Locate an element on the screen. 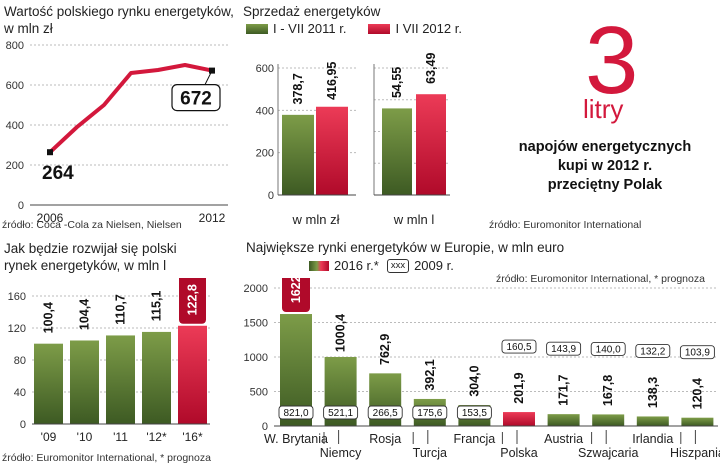 This screenshot has height=466, width=720. data-label-2016: 138,3 is located at coordinates (653, 392).